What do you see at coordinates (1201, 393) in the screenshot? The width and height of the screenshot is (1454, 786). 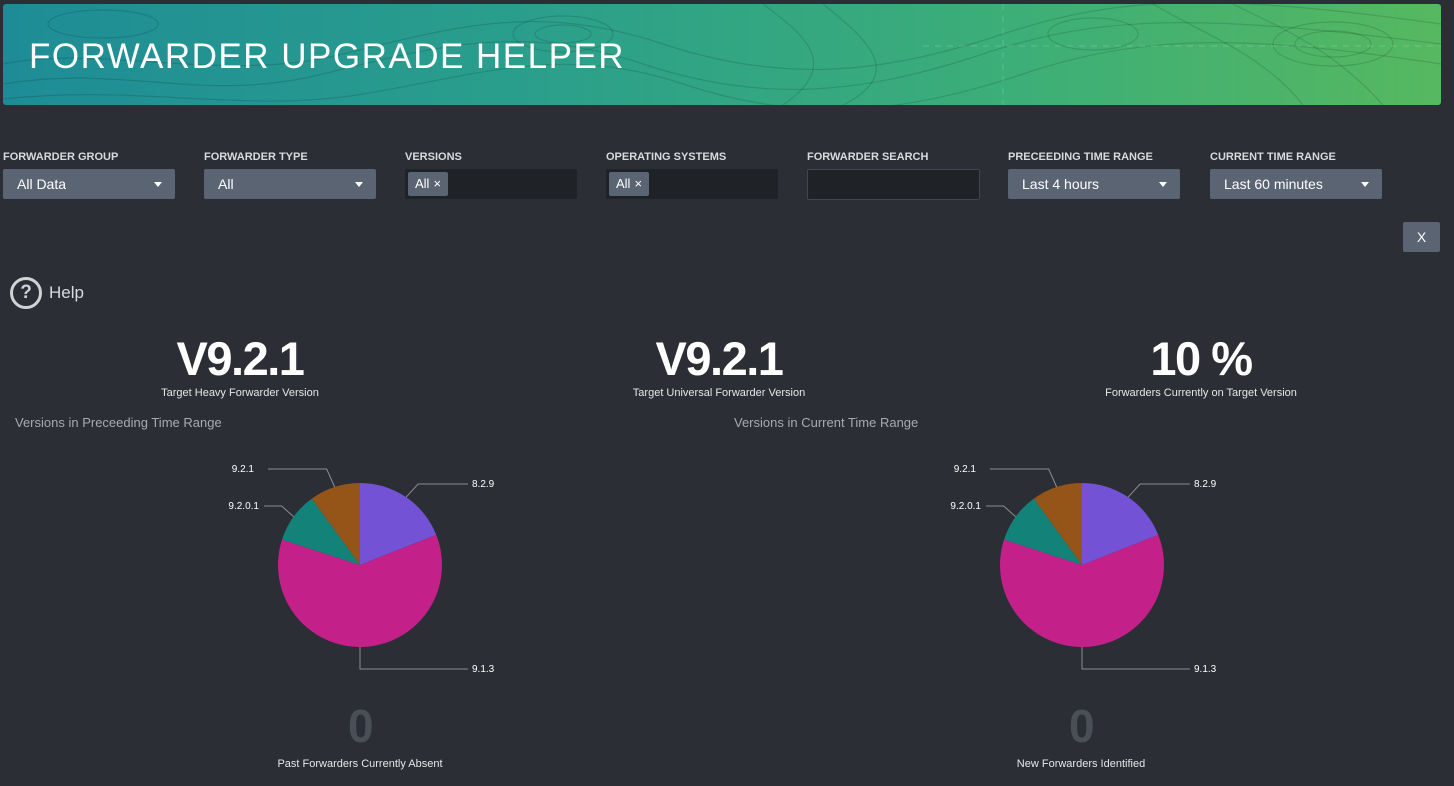 I see `stat-label: Forwarders Currently on Target Version` at bounding box center [1201, 393].